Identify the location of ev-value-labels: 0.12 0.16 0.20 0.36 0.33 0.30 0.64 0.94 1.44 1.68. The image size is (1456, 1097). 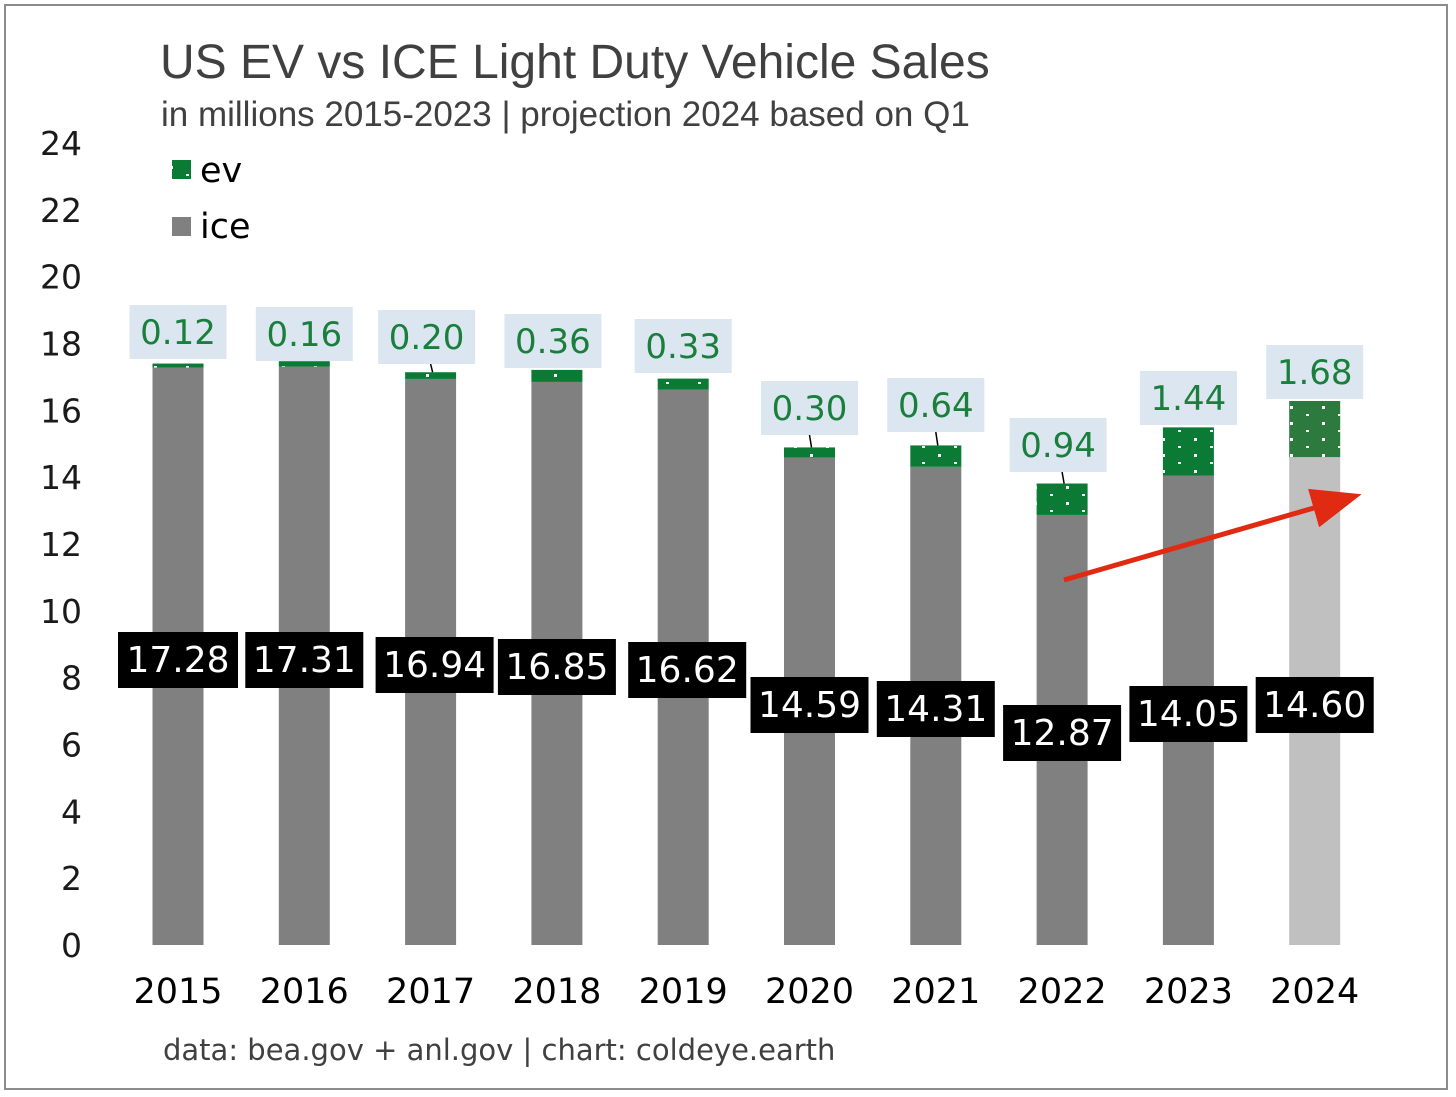
(746, 388).